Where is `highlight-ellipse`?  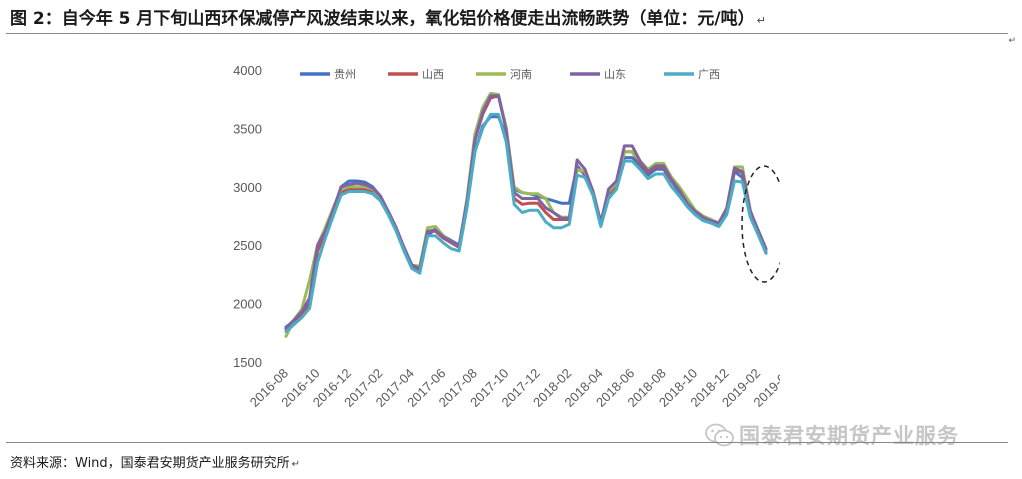 highlight-ellipse is located at coordinates (760, 224).